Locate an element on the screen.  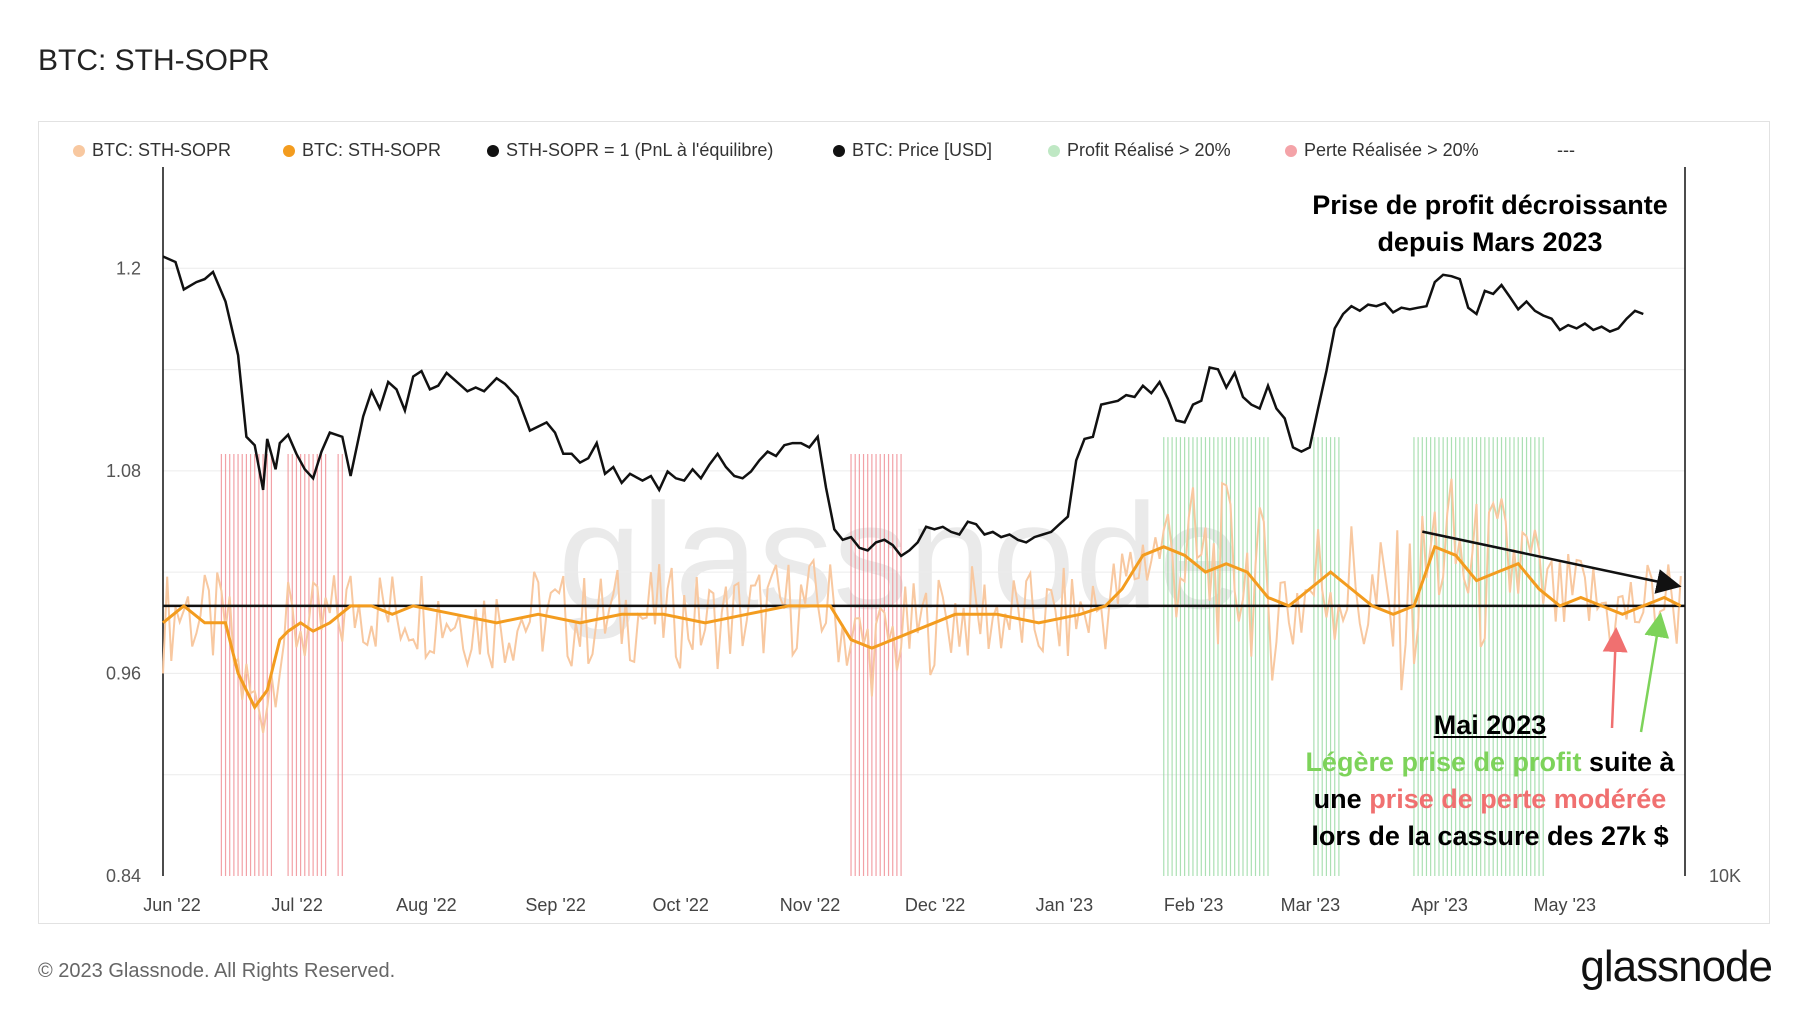
x-tick-label: Jun '22 is located at coordinates (171, 905).